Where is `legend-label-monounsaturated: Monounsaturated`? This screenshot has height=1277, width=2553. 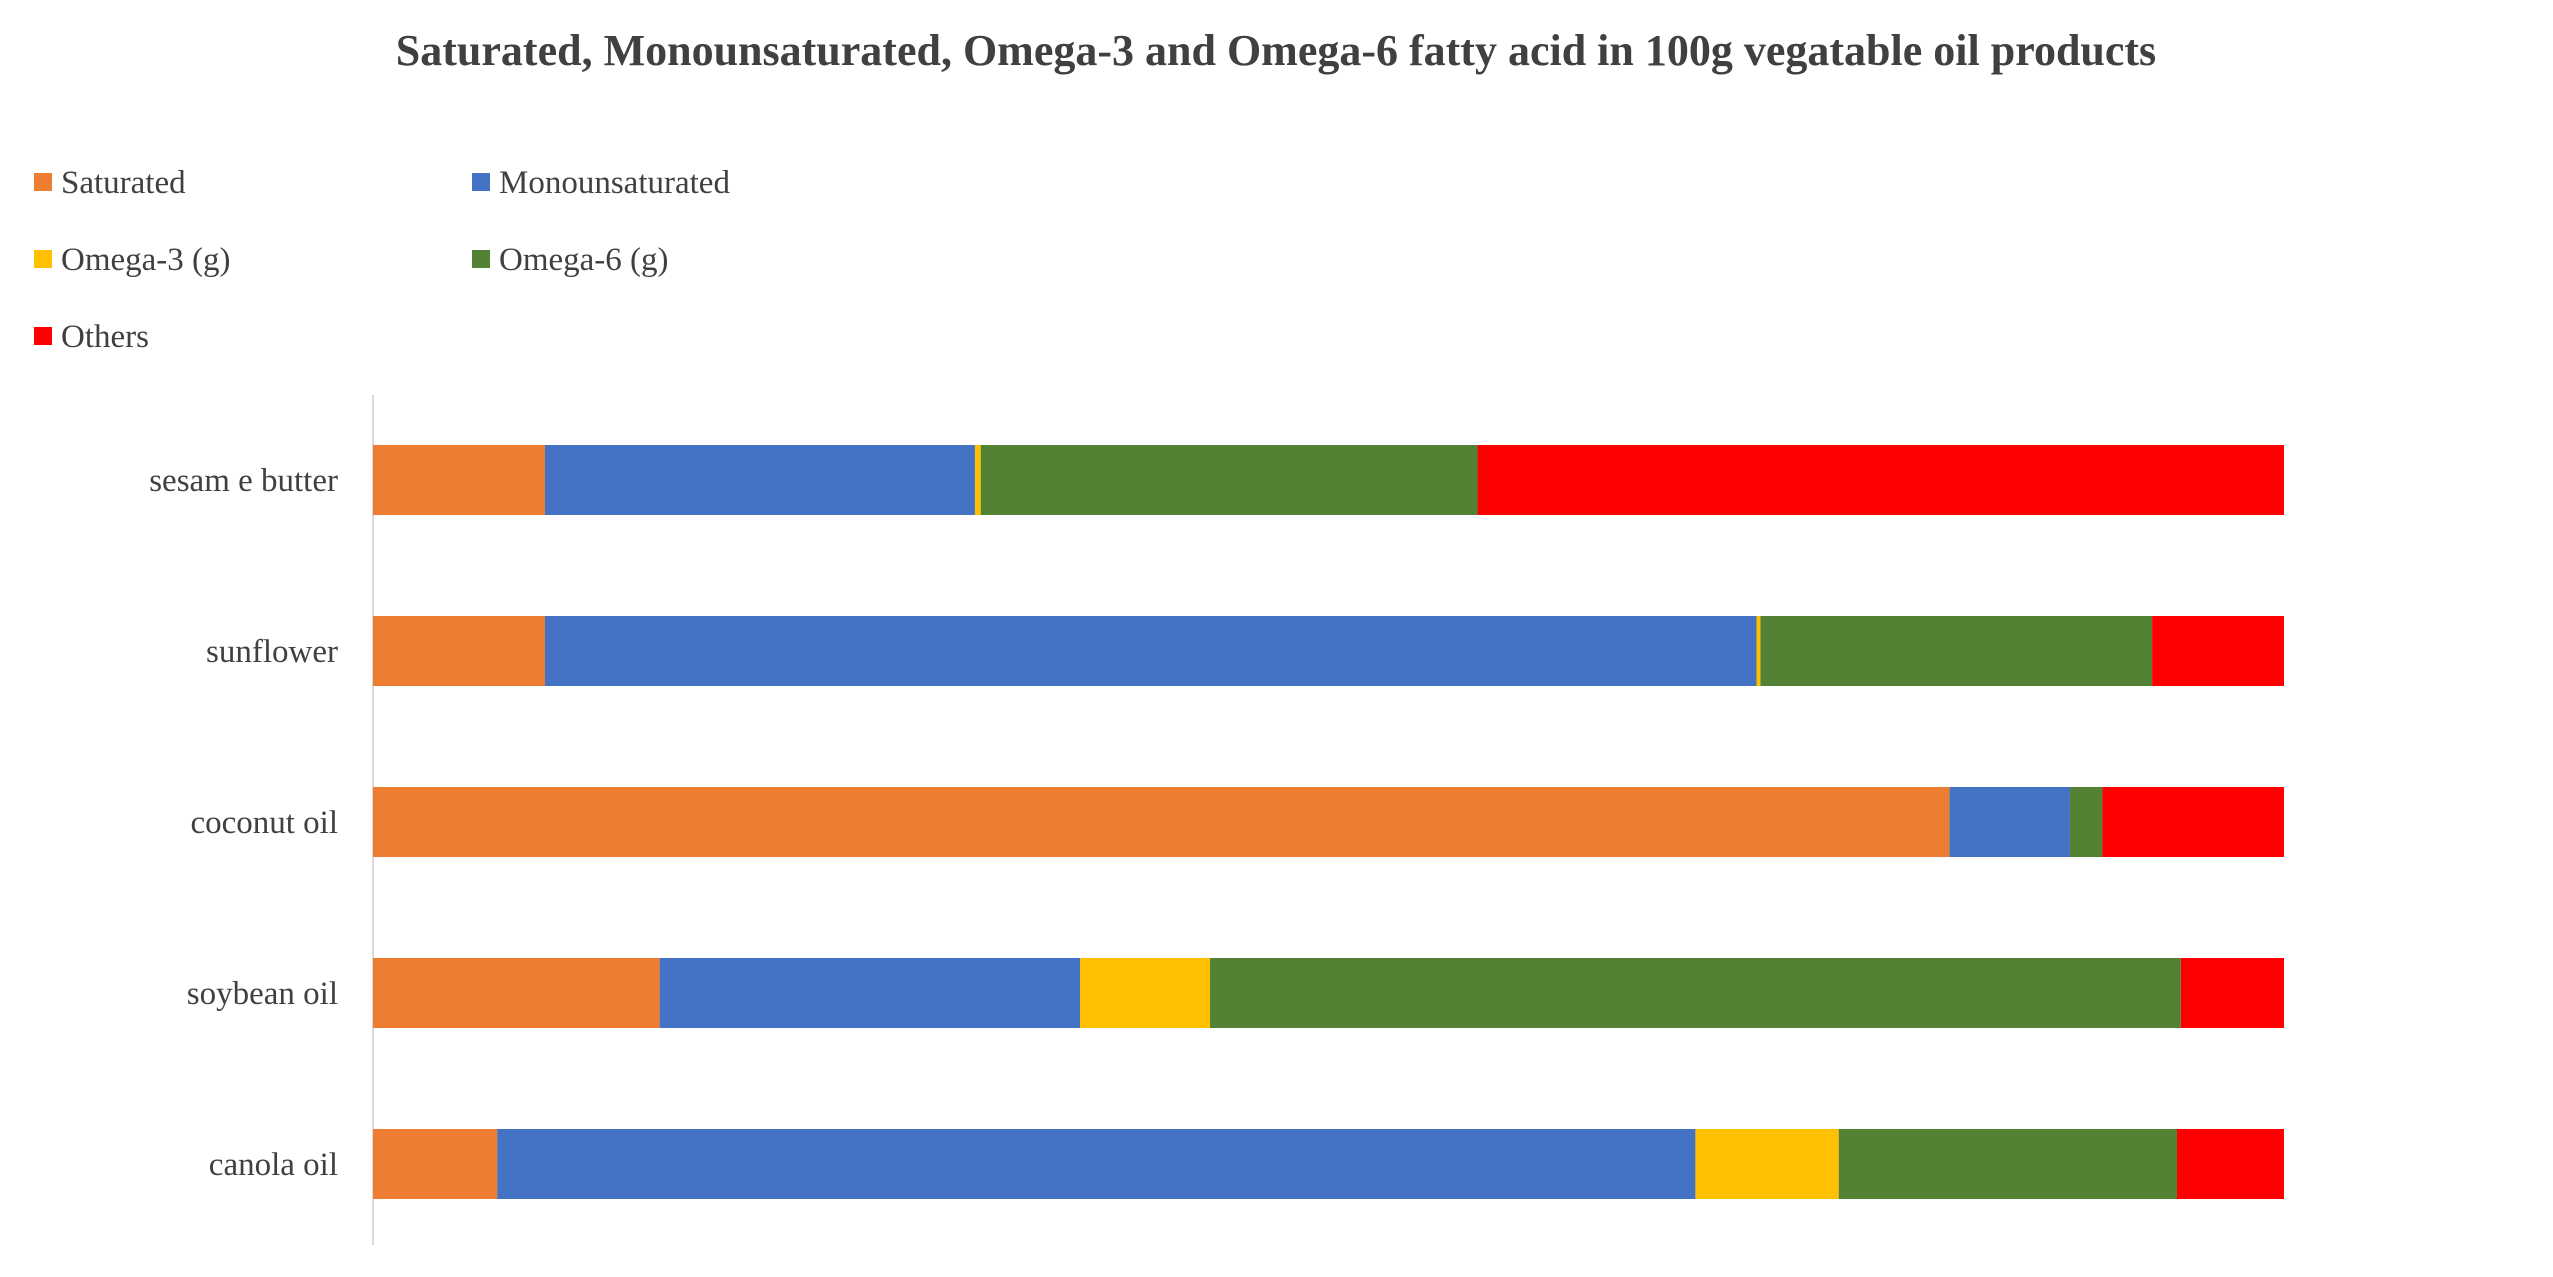 legend-label-monounsaturated: Monounsaturated is located at coordinates (614, 183).